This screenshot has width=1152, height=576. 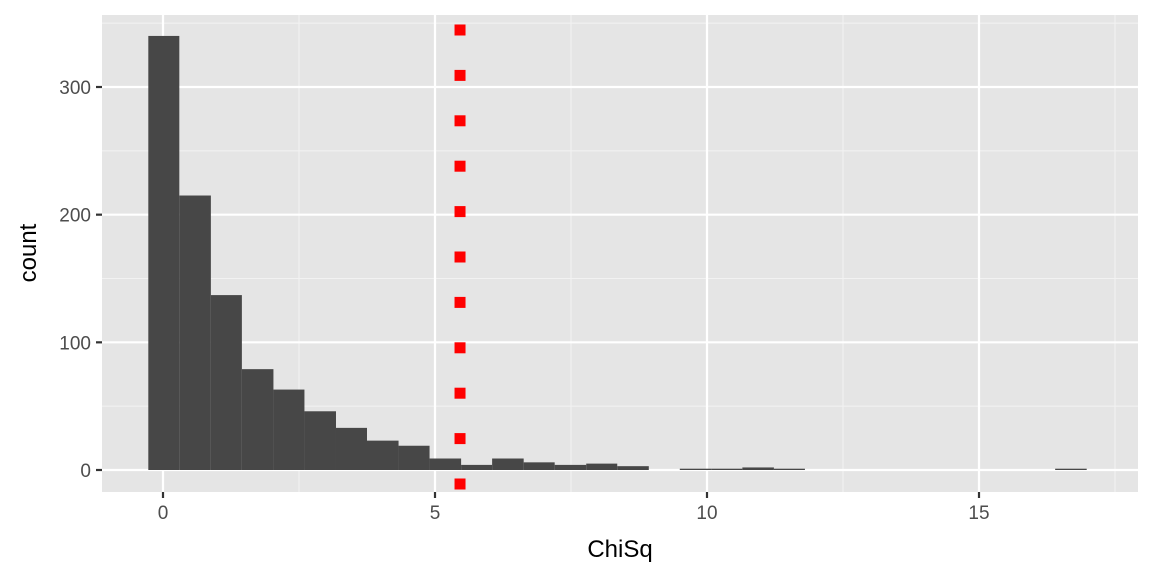 I want to click on y-tick-label: 100, so click(x=75, y=343).